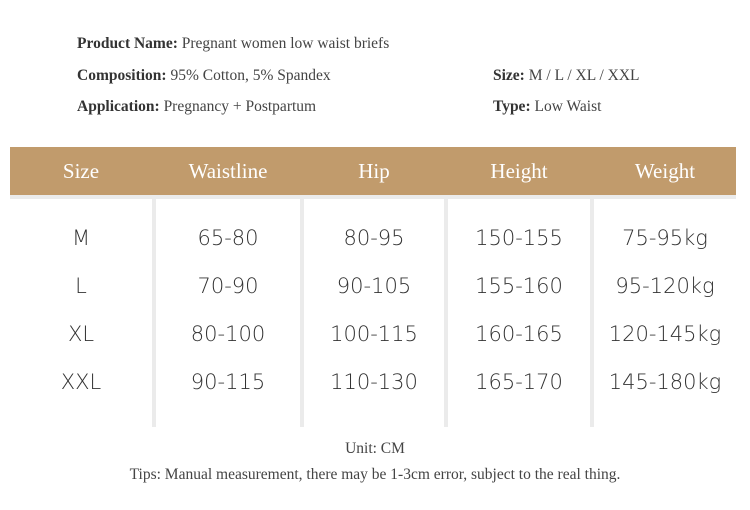 The image size is (750, 510). What do you see at coordinates (122, 75) in the screenshot?
I see `info-label: Composition:` at bounding box center [122, 75].